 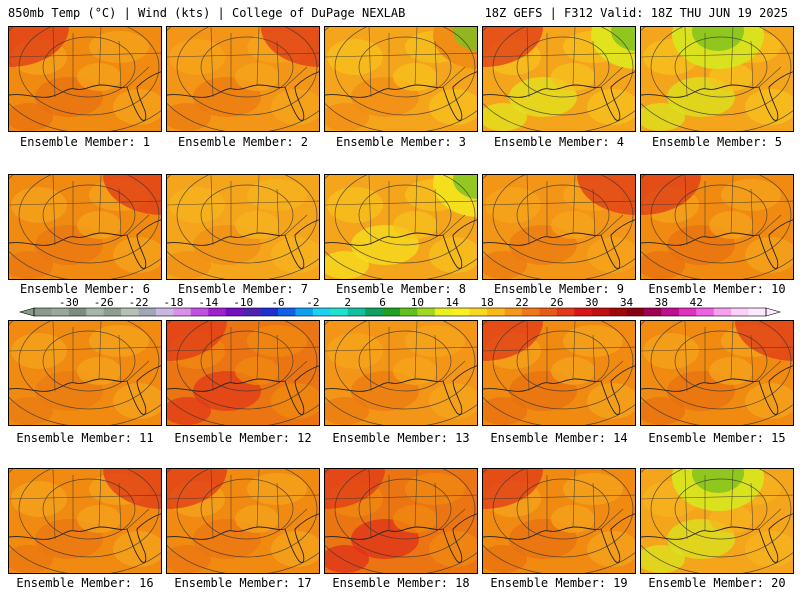 What do you see at coordinates (69, 303) in the screenshot?
I see `colorbar-tick-label: -30` at bounding box center [69, 303].